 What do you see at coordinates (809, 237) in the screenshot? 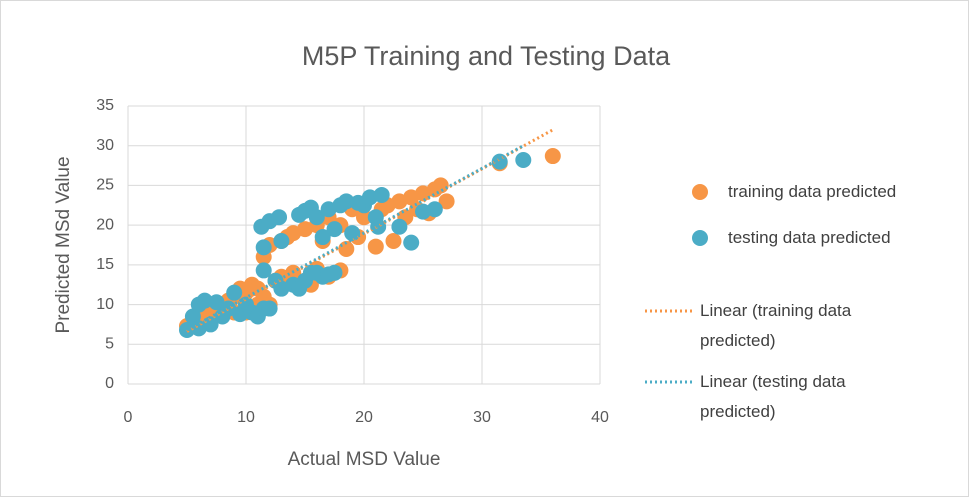
I see `legend-label: testing data predicted` at bounding box center [809, 237].